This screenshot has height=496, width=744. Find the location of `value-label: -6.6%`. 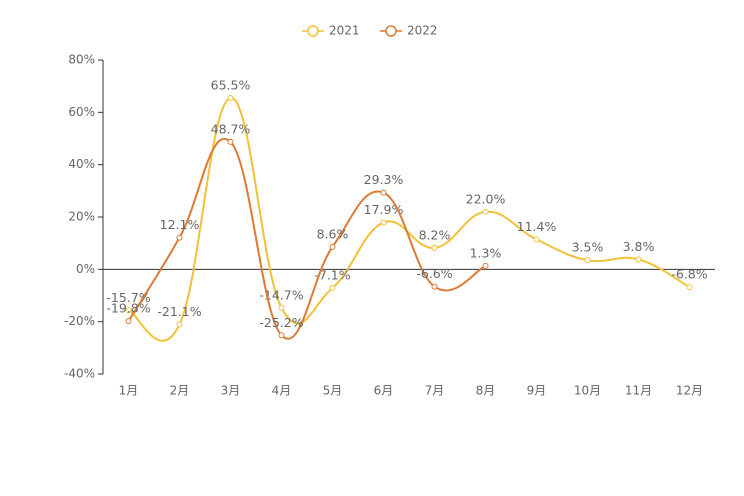

value-label: -6.6% is located at coordinates (434, 273).